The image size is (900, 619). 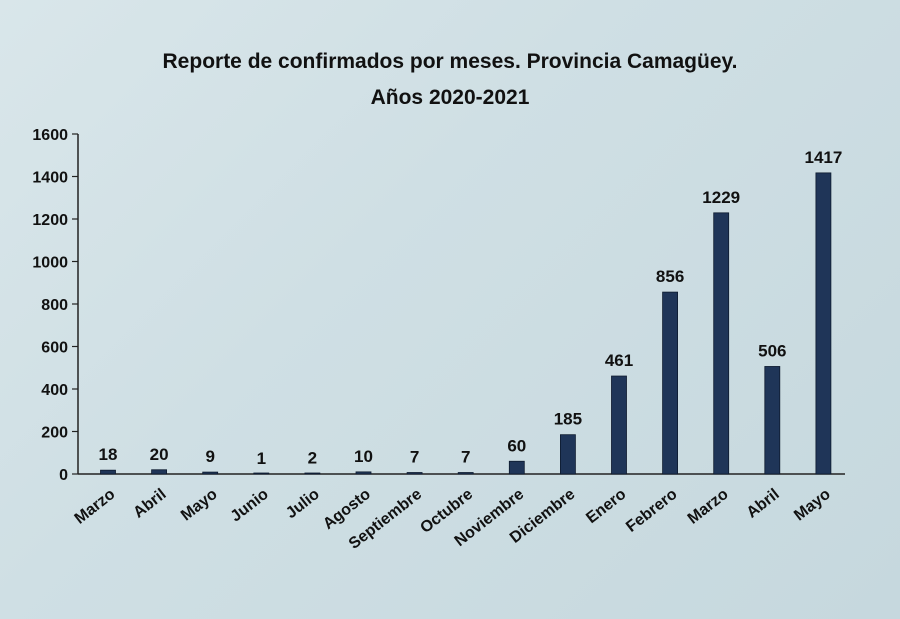 I want to click on y-tick-label: 800, so click(x=54, y=305).